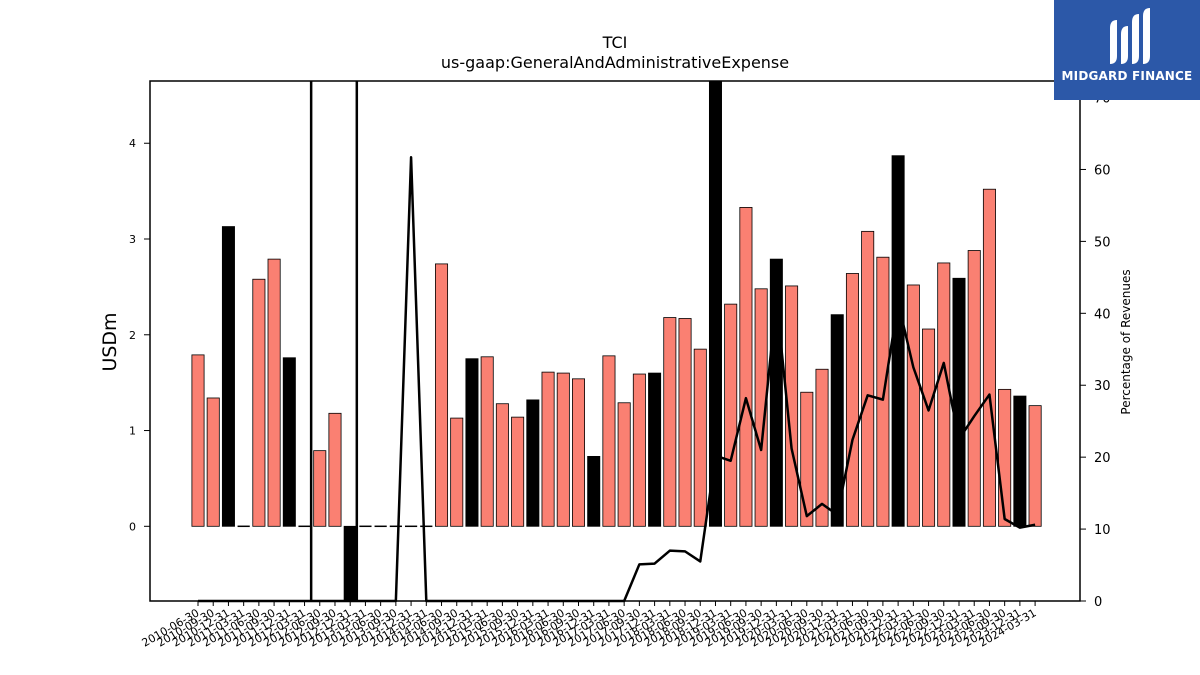  I want to click on y2-tick-label: 60, so click(1102, 170).